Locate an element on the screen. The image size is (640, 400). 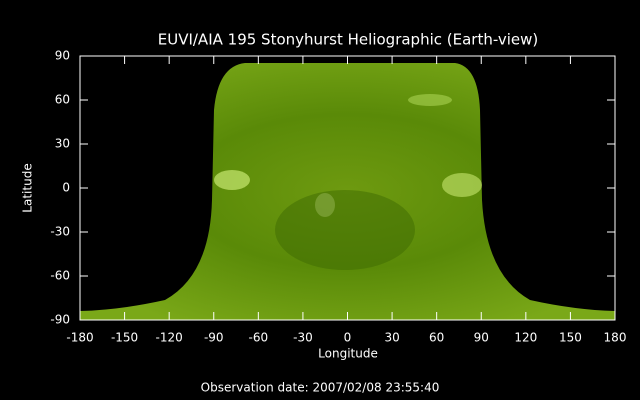
y-tick-label: -90 is located at coordinates (60, 320).